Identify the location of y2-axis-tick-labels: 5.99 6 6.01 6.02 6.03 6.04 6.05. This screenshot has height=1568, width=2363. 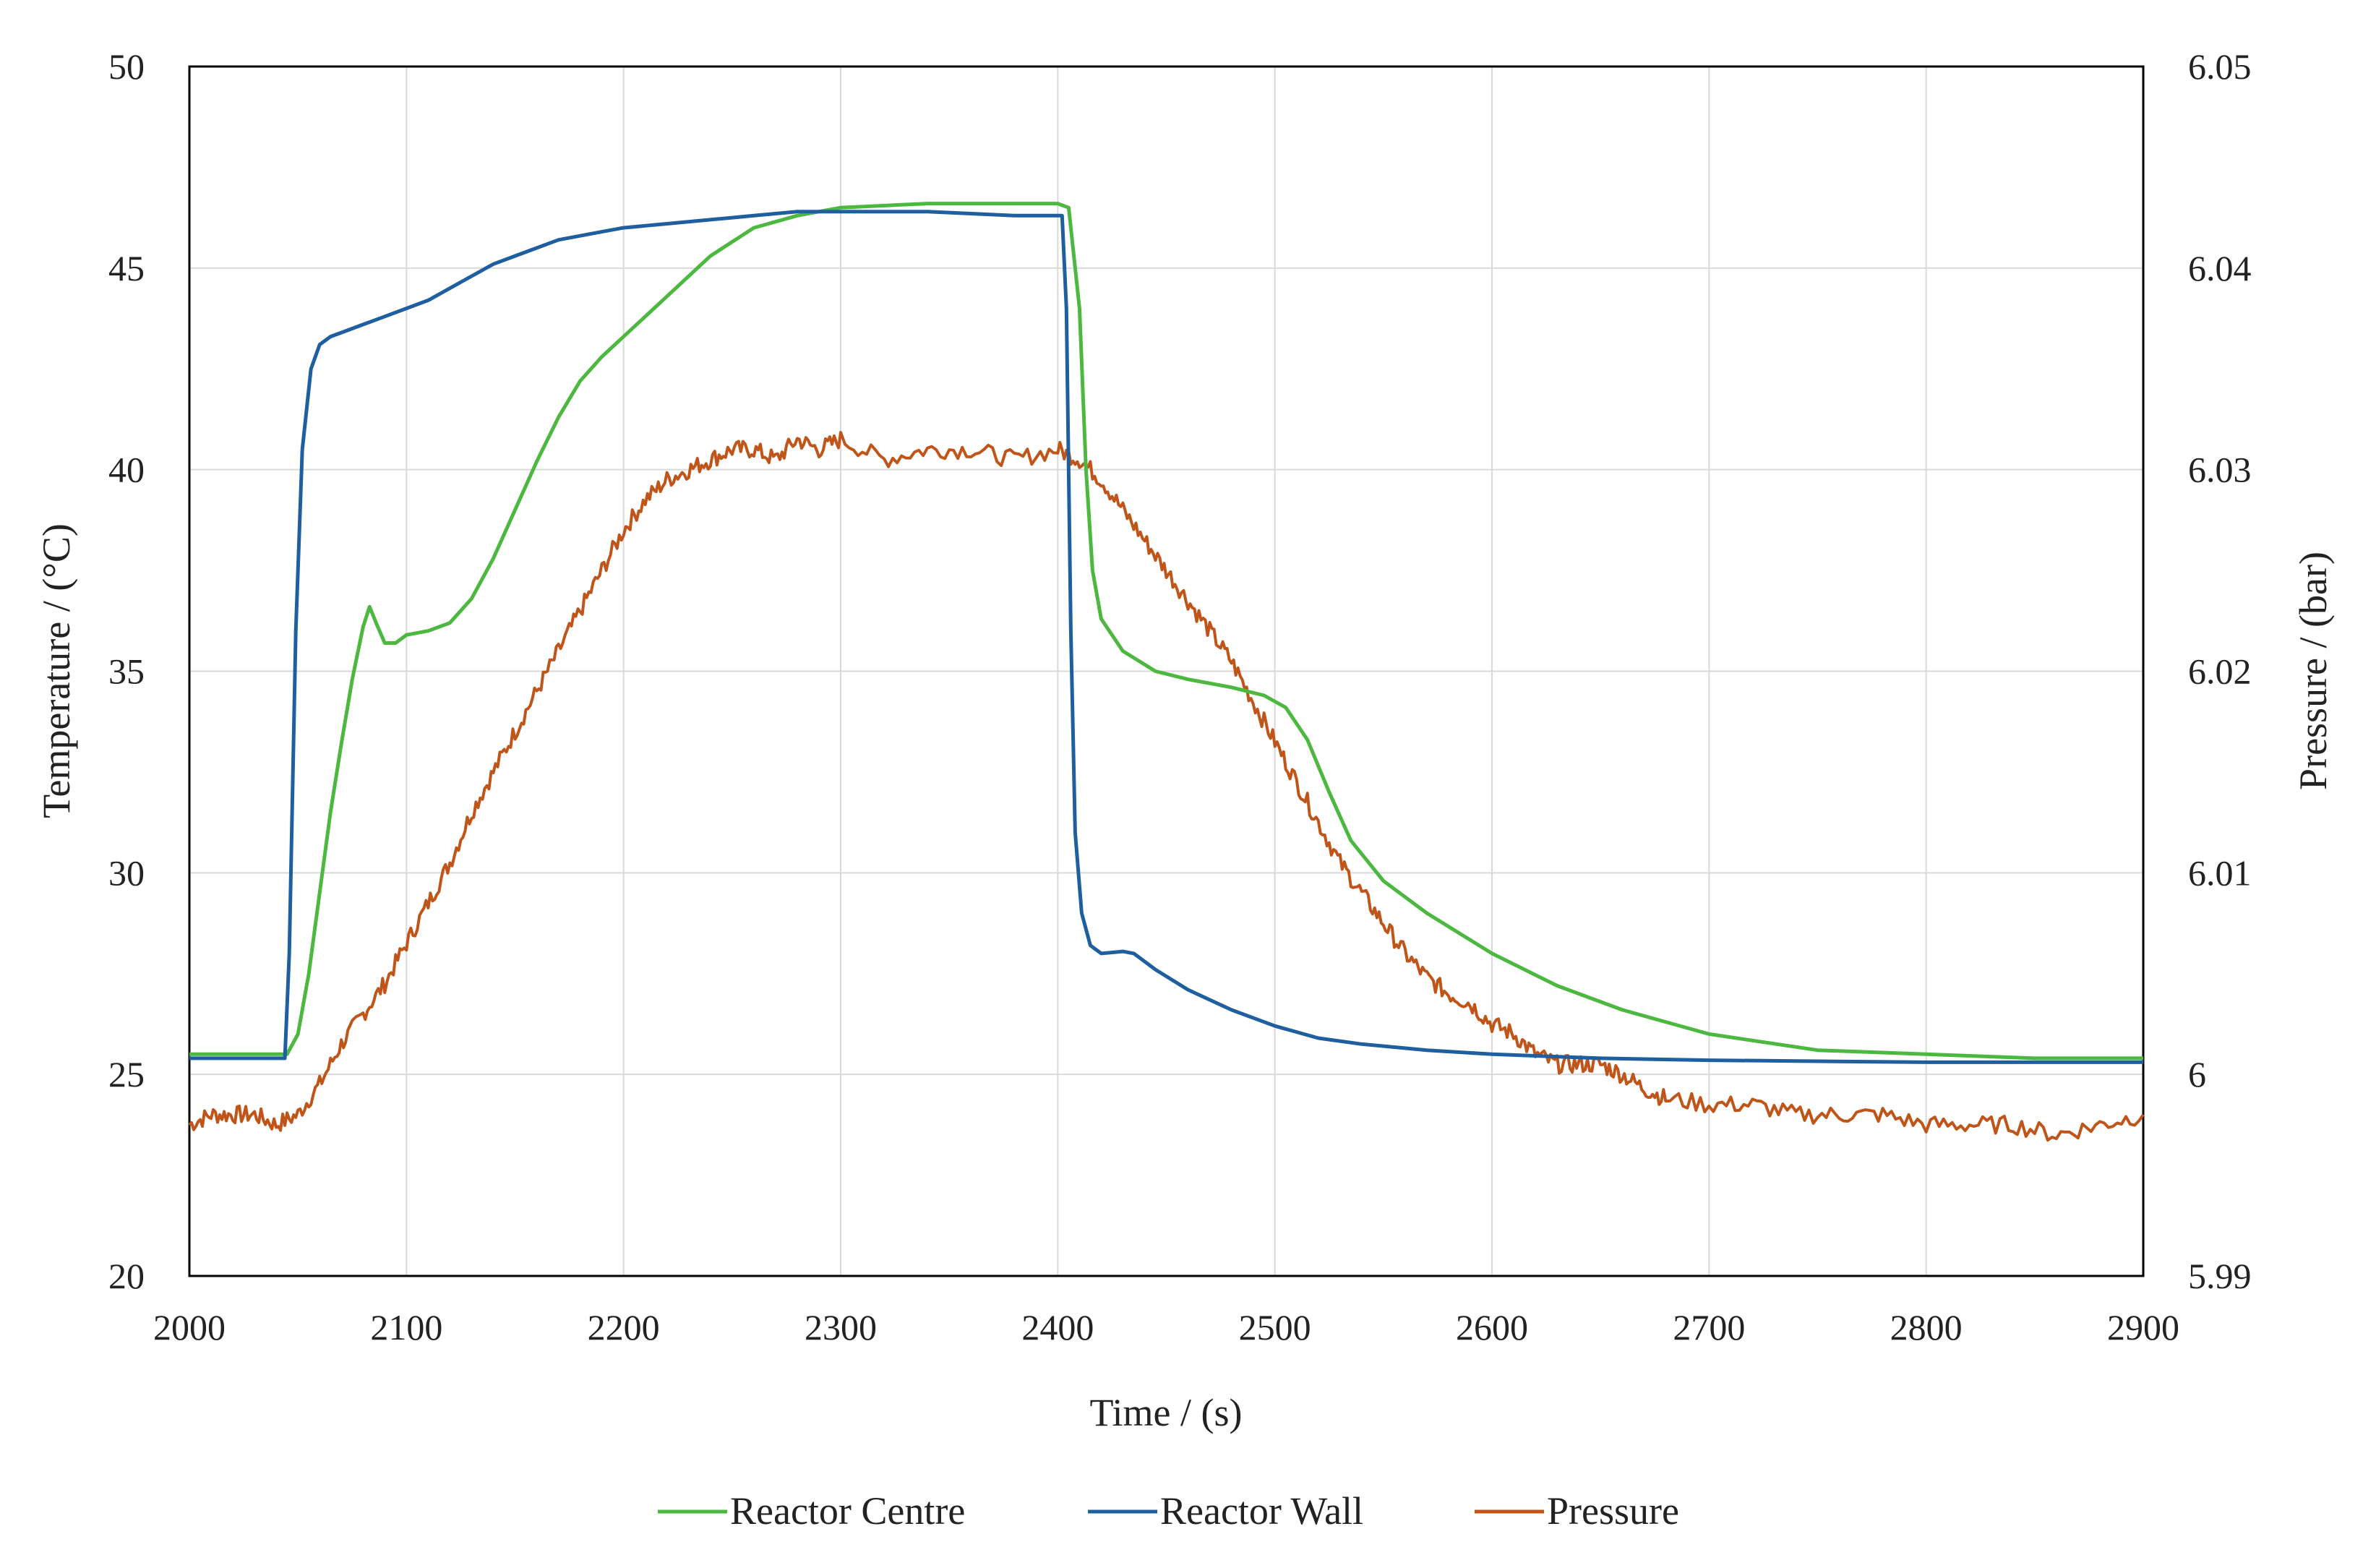
(2220, 671).